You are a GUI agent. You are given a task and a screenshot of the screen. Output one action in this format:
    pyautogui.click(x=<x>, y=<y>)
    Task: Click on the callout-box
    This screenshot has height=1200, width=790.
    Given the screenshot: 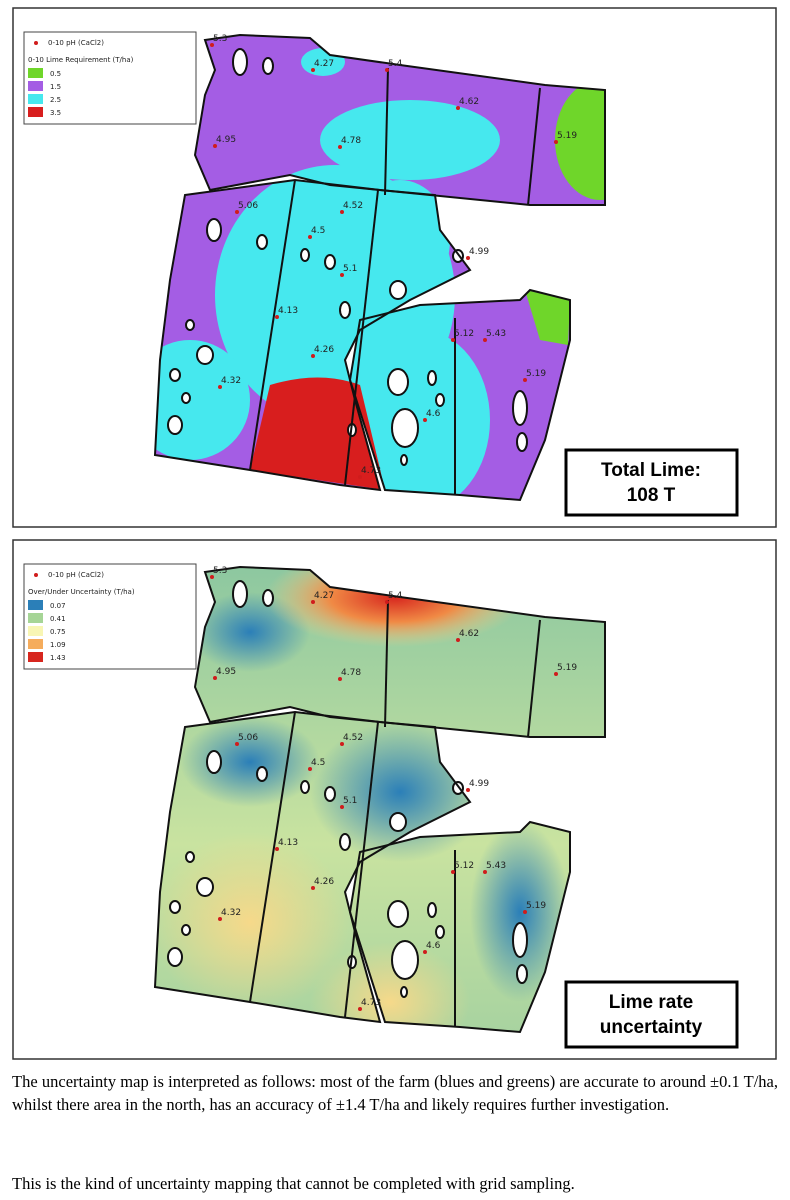 What is the action you would take?
    pyautogui.click(x=651, y=1014)
    